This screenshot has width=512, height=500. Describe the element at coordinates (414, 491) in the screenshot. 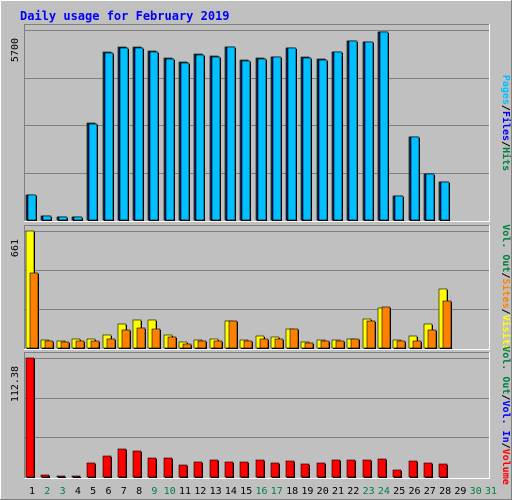

I see `x-tick-label-26: 26` at that location.